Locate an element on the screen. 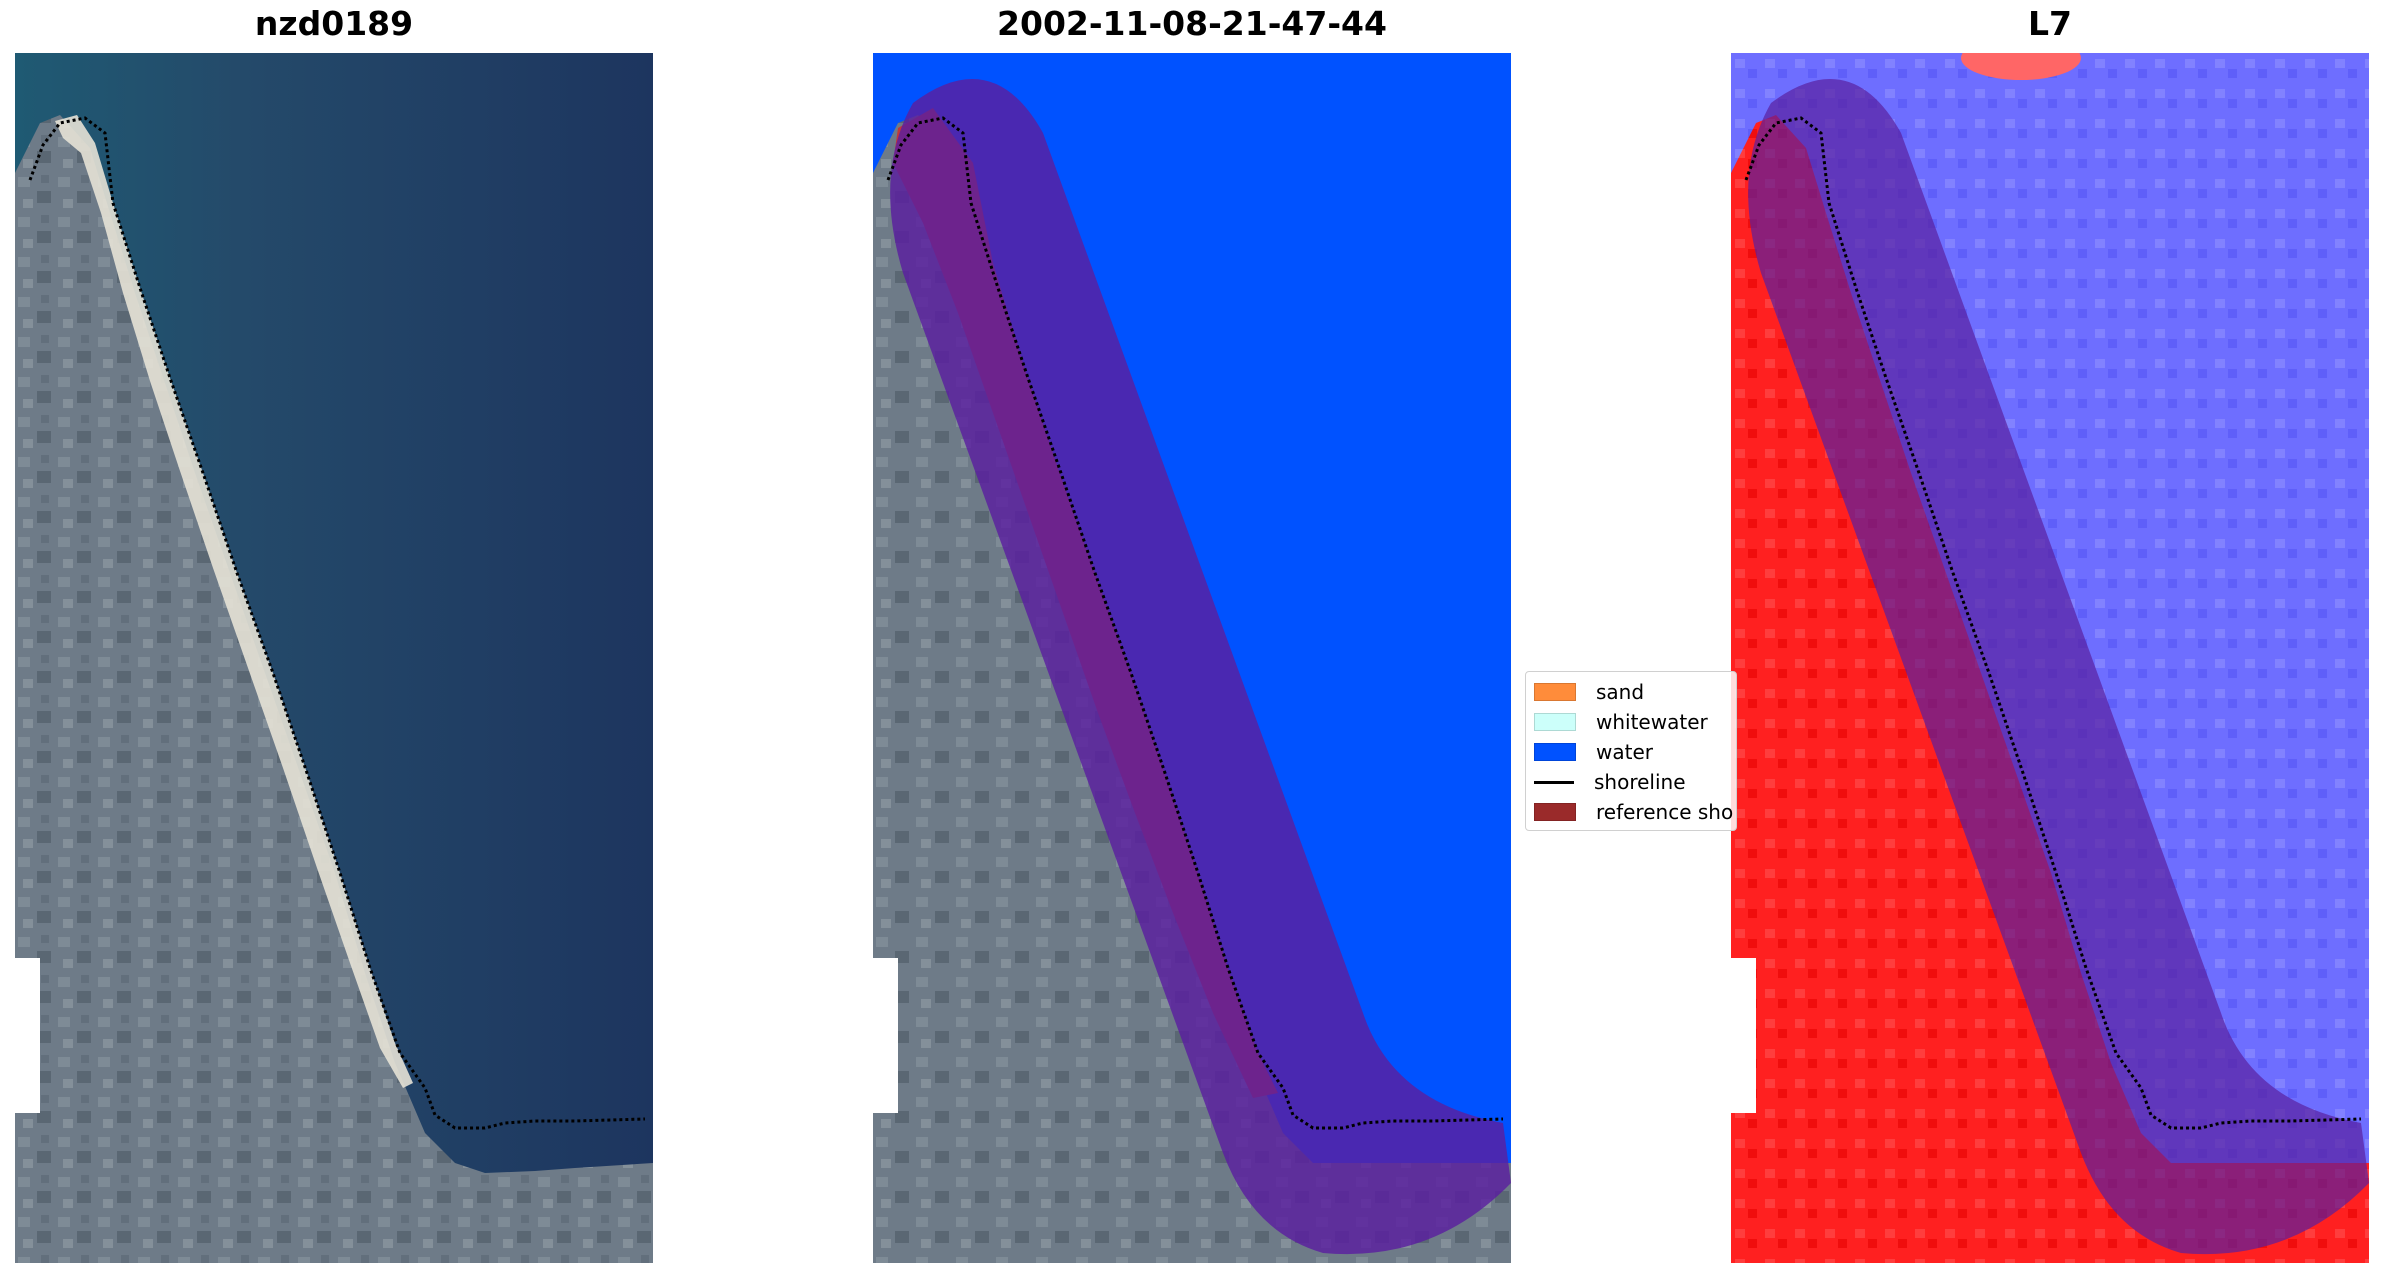 Image resolution: width=2387 pixels, height=1283 pixels. cloud-patch is located at coordinates (2021, 66).